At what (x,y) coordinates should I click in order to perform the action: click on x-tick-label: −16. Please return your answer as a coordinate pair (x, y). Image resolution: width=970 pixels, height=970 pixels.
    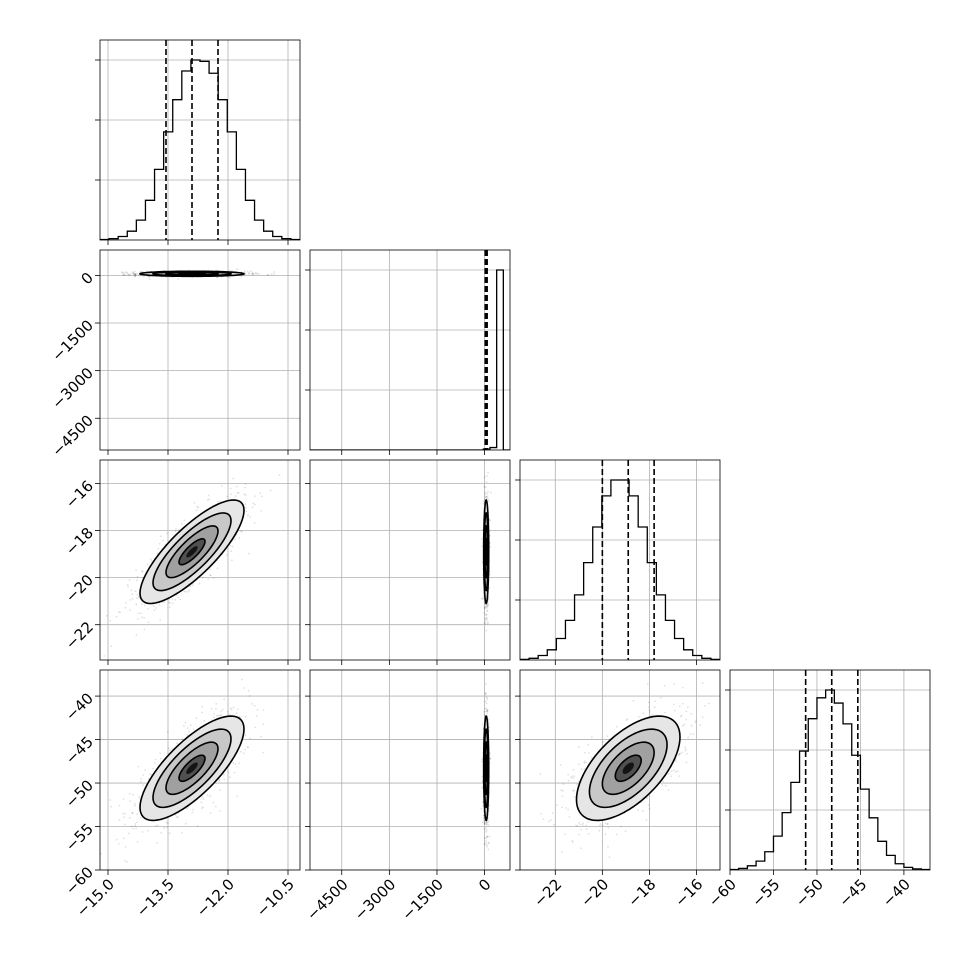
    Looking at the image, I should click on (688, 892).